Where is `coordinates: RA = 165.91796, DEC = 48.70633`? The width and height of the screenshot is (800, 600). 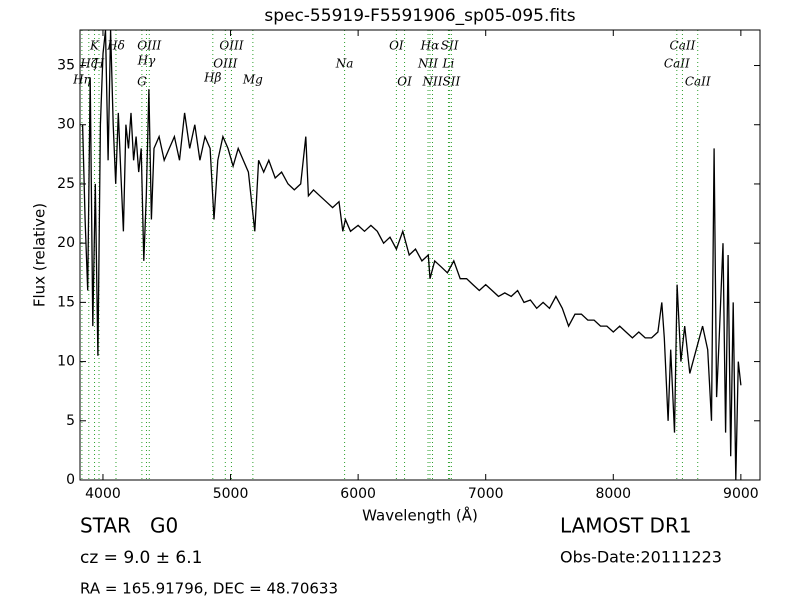 coordinates: RA = 165.91796, DEC = 48.70633 is located at coordinates (209, 589).